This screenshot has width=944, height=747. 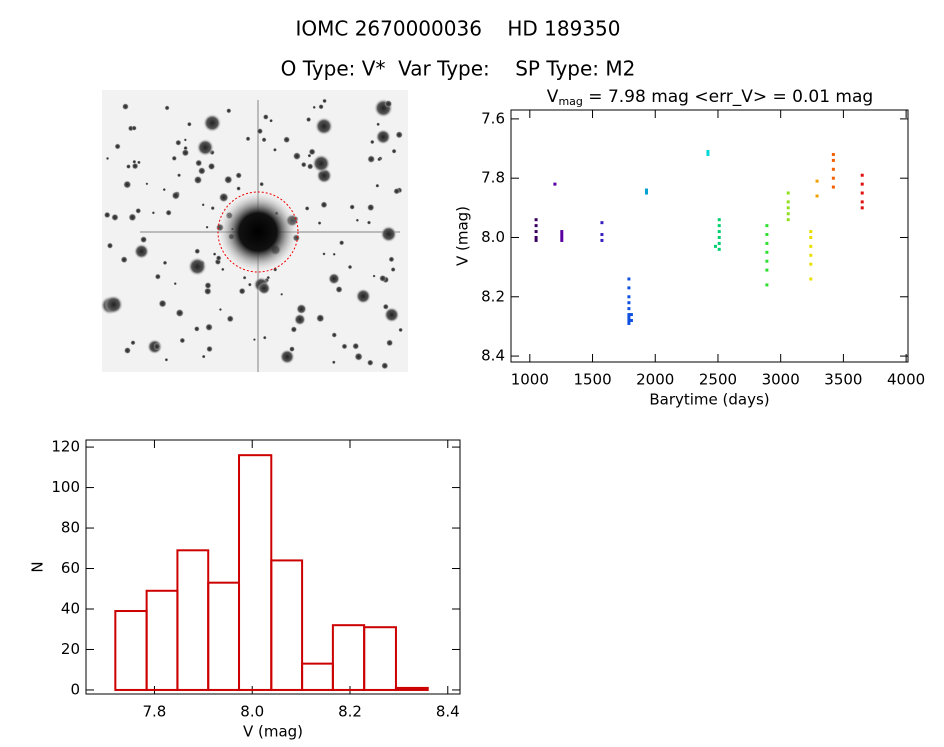 I want to click on x-tick-label: 8.4, so click(x=448, y=712).